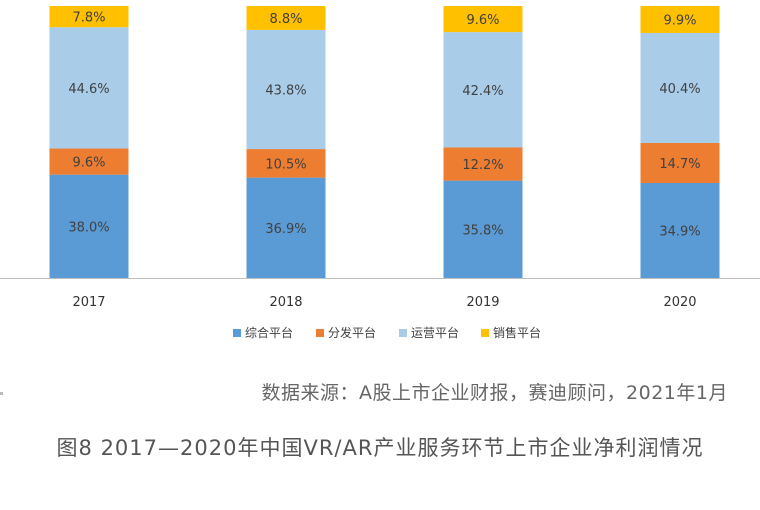  I want to click on data-label: 9.9%, so click(679, 20).